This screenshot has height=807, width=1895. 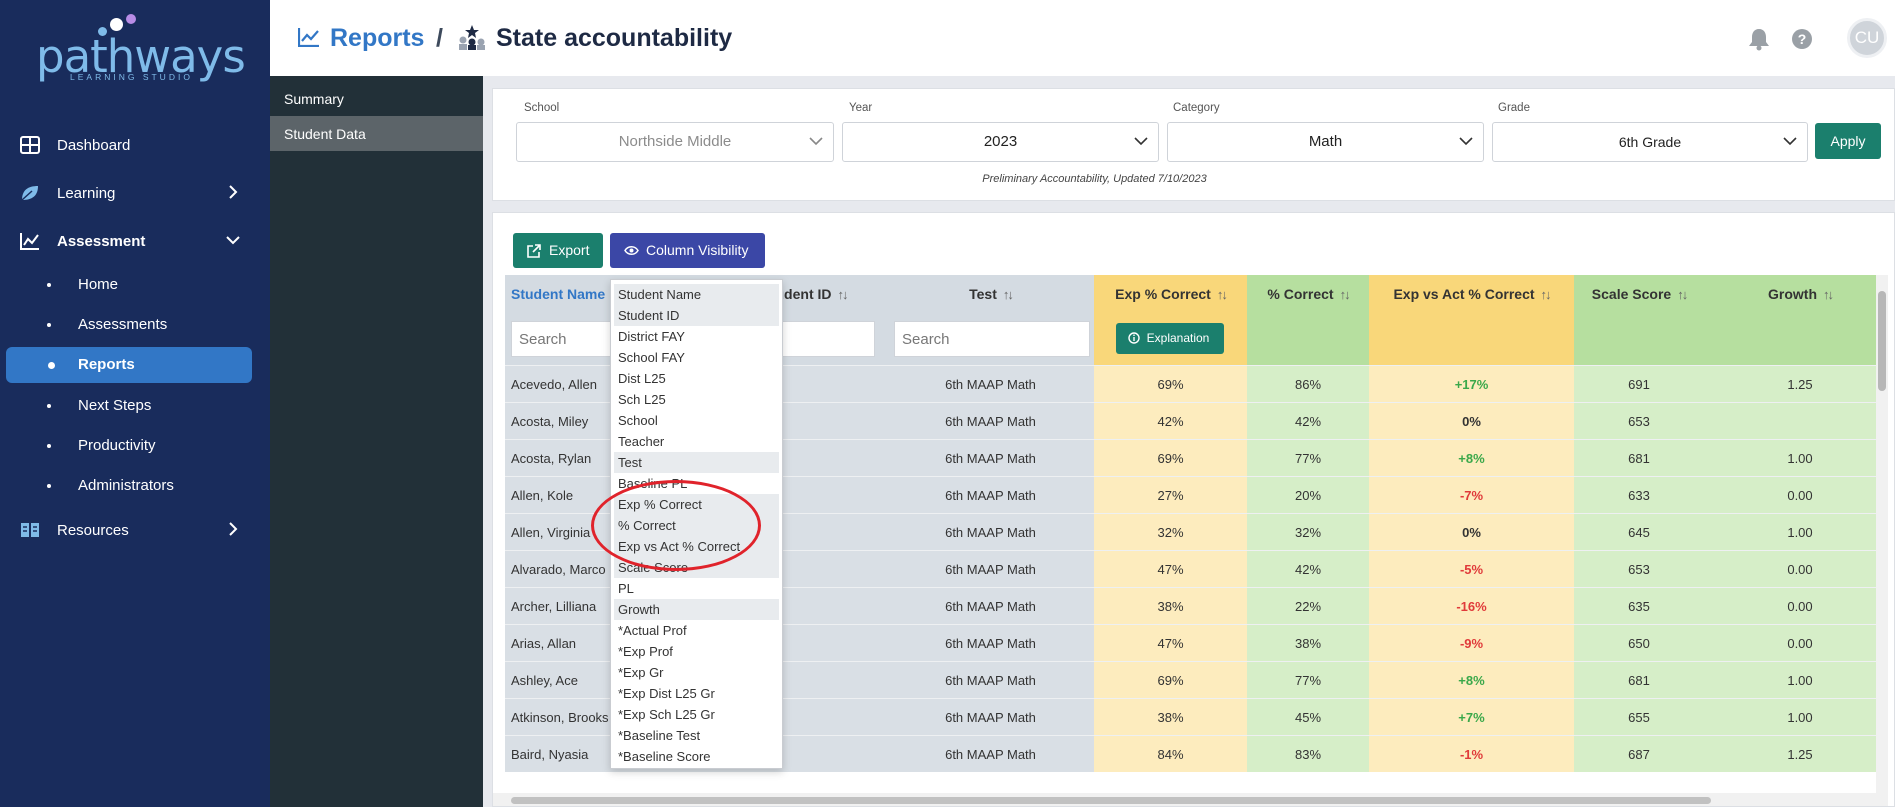 What do you see at coordinates (29, 193) in the screenshot?
I see `leaf-icon` at bounding box center [29, 193].